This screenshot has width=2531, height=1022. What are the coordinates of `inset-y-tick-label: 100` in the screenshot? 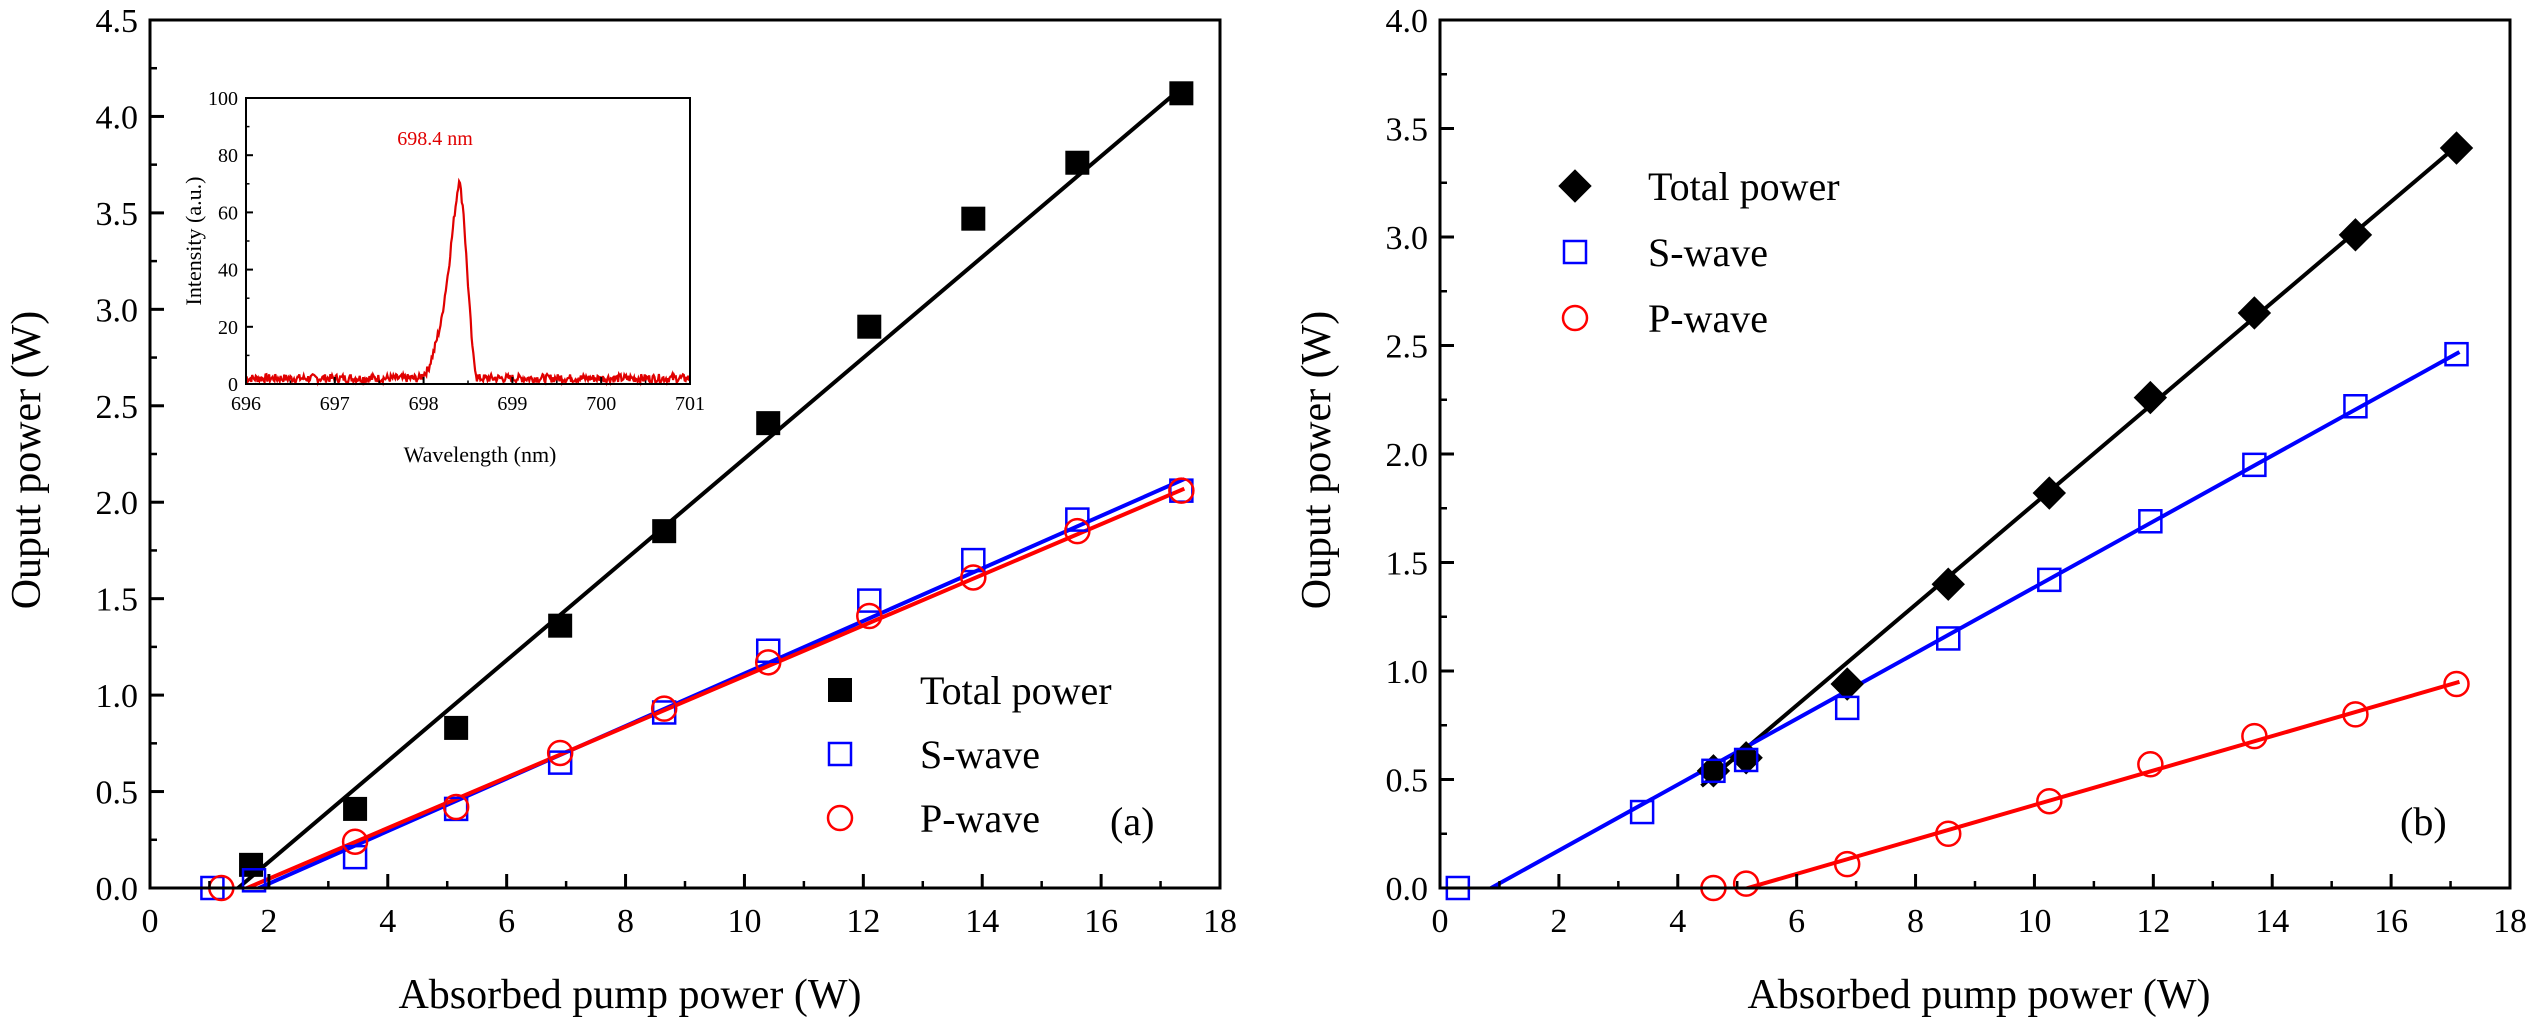 It's located at (223, 99).